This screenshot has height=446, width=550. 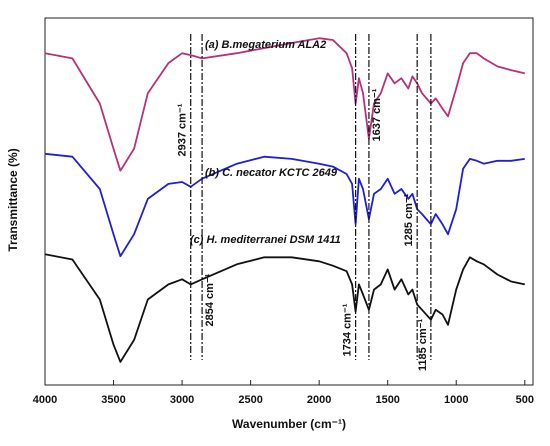 What do you see at coordinates (377, 114) in the screenshot?
I see `peak-label: 1637 cm⁻¹` at bounding box center [377, 114].